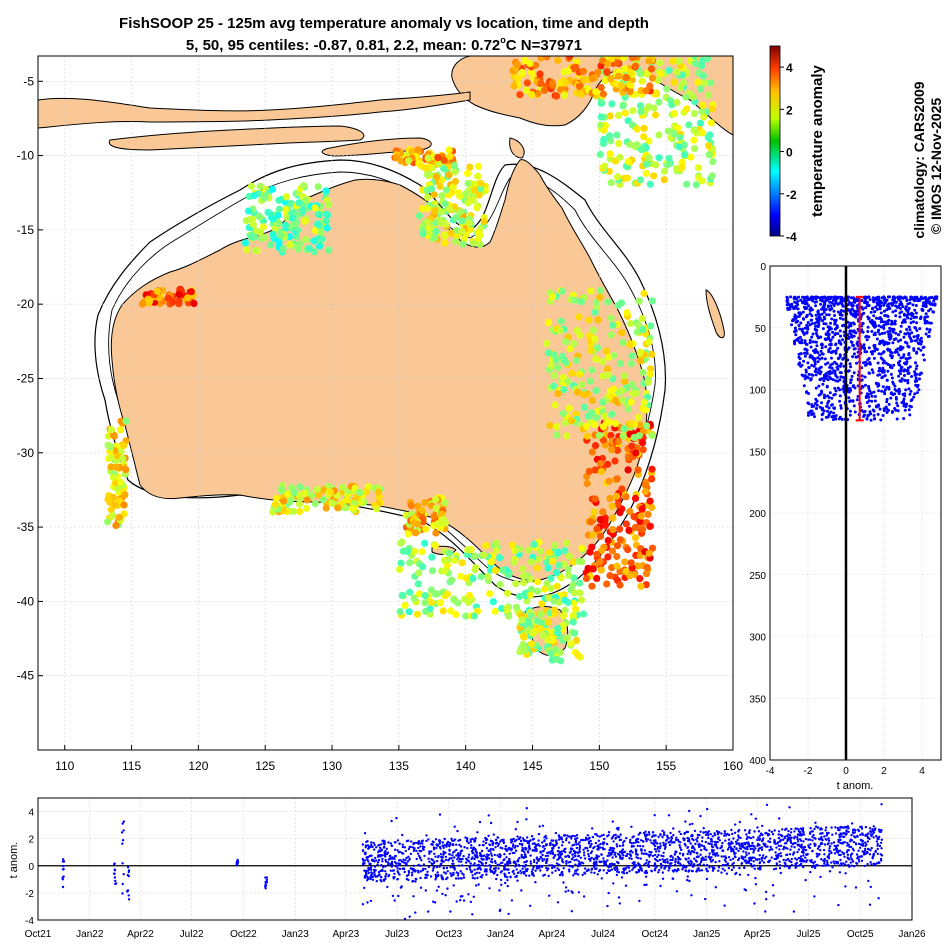  I want to click on map-x-tick-label: 150, so click(599, 766).